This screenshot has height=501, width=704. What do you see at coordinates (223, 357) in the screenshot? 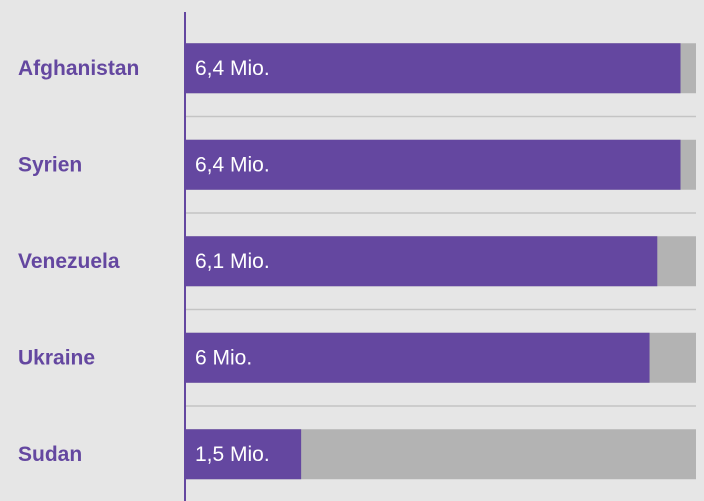
I see `value-label: 6 Mio.` at bounding box center [223, 357].